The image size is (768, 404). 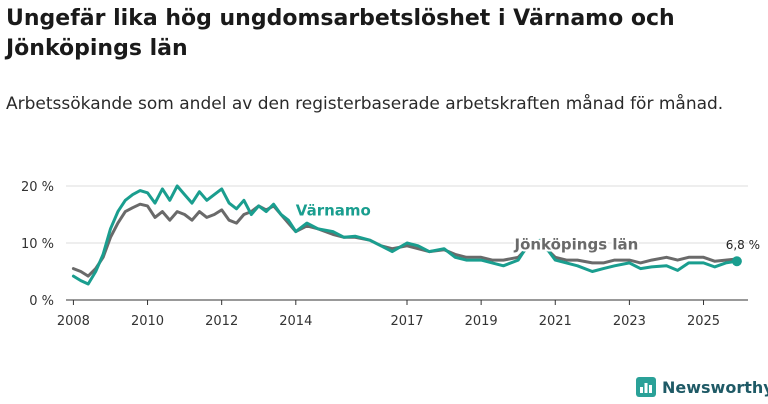 What do you see at coordinates (715, 387) in the screenshot?
I see `brand-name: Newsworthy` at bounding box center [715, 387].